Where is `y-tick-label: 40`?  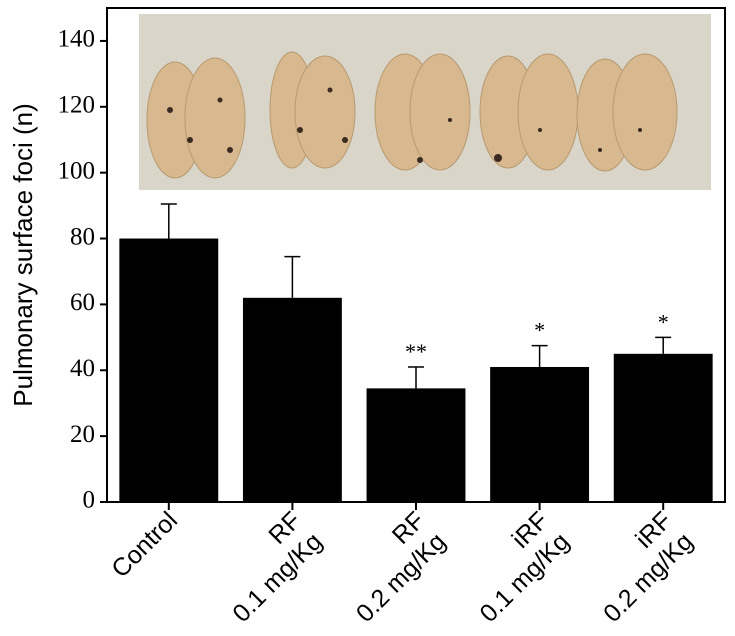
y-tick-label: 40 is located at coordinates (82, 368).